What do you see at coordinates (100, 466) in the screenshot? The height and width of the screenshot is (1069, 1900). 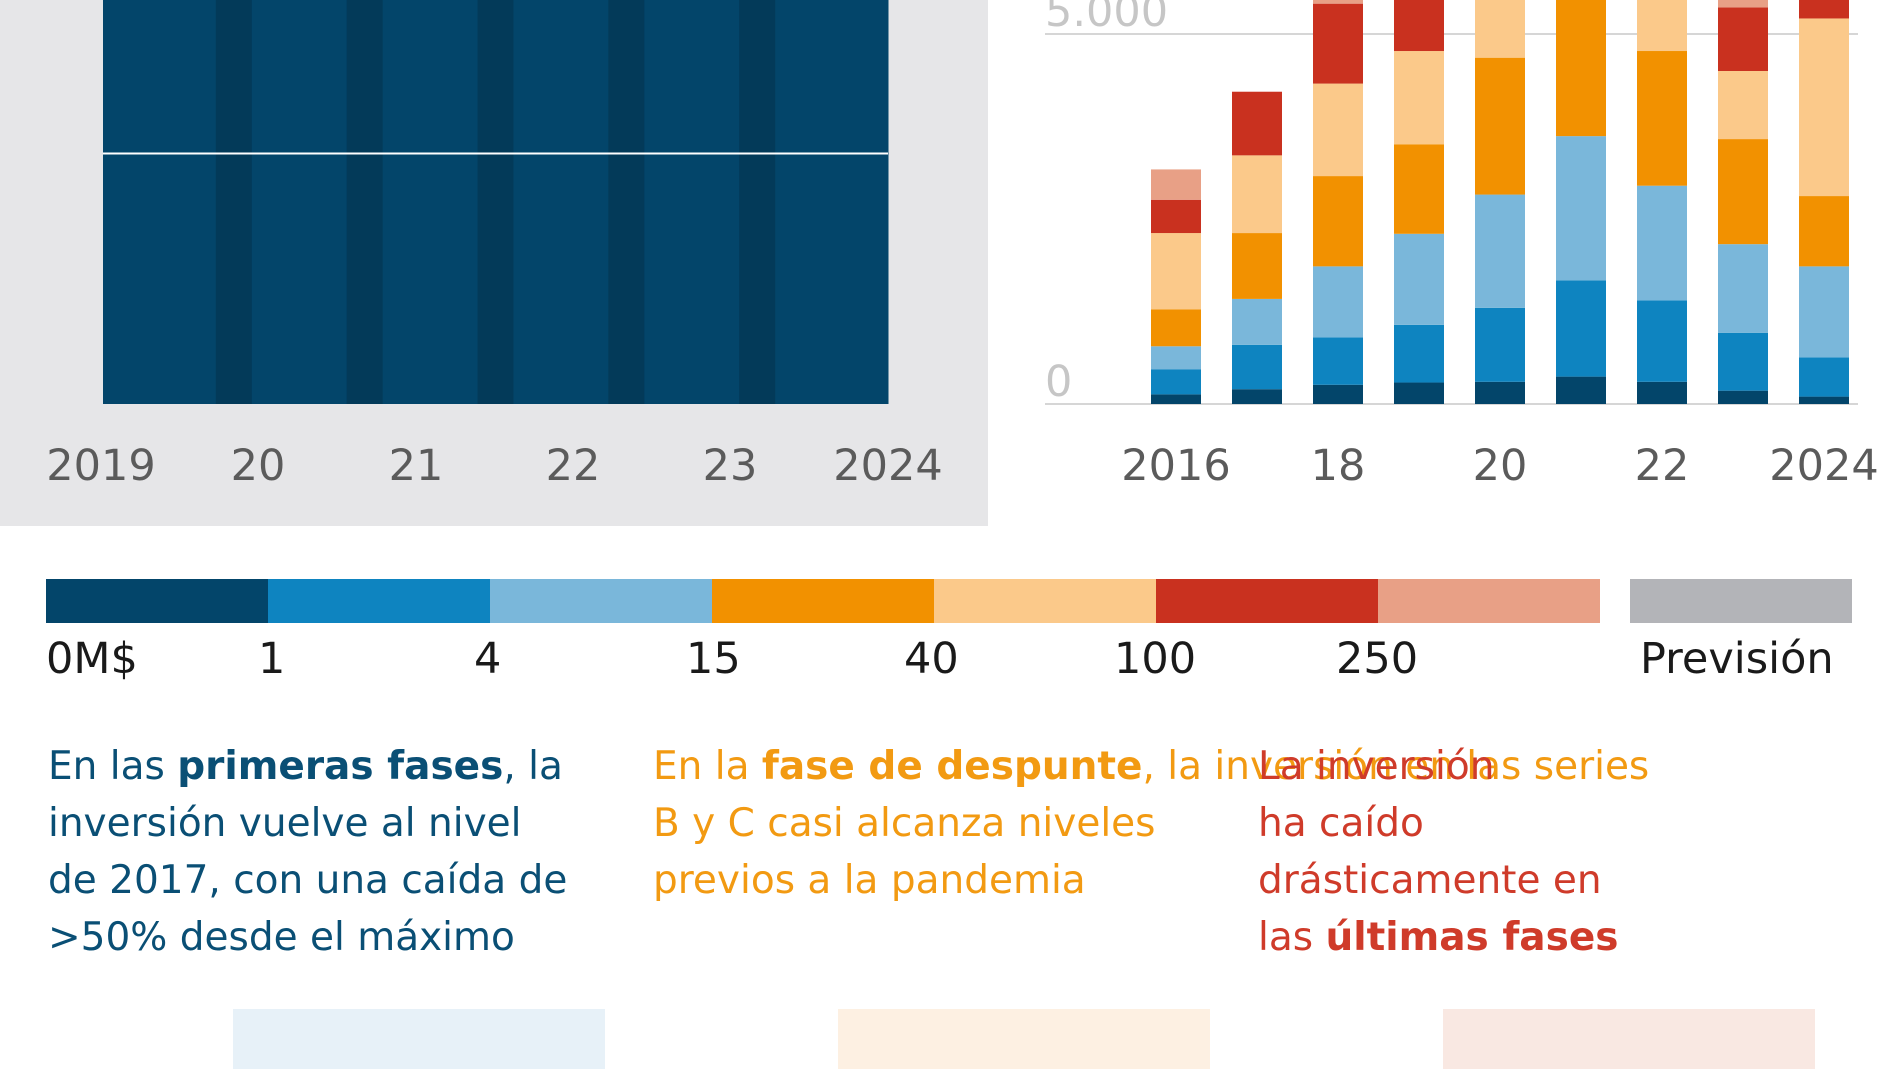 I see `left-xtick-0: 2019` at bounding box center [100, 466].